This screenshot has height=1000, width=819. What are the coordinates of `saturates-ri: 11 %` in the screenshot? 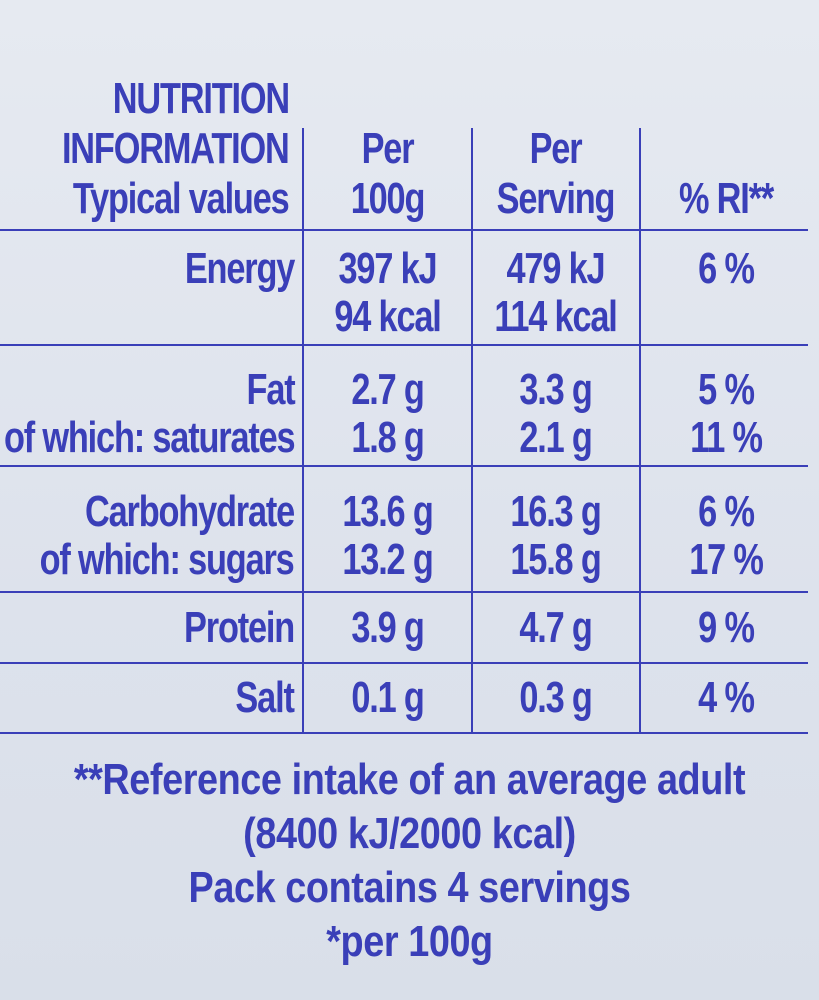 It's located at (726, 437).